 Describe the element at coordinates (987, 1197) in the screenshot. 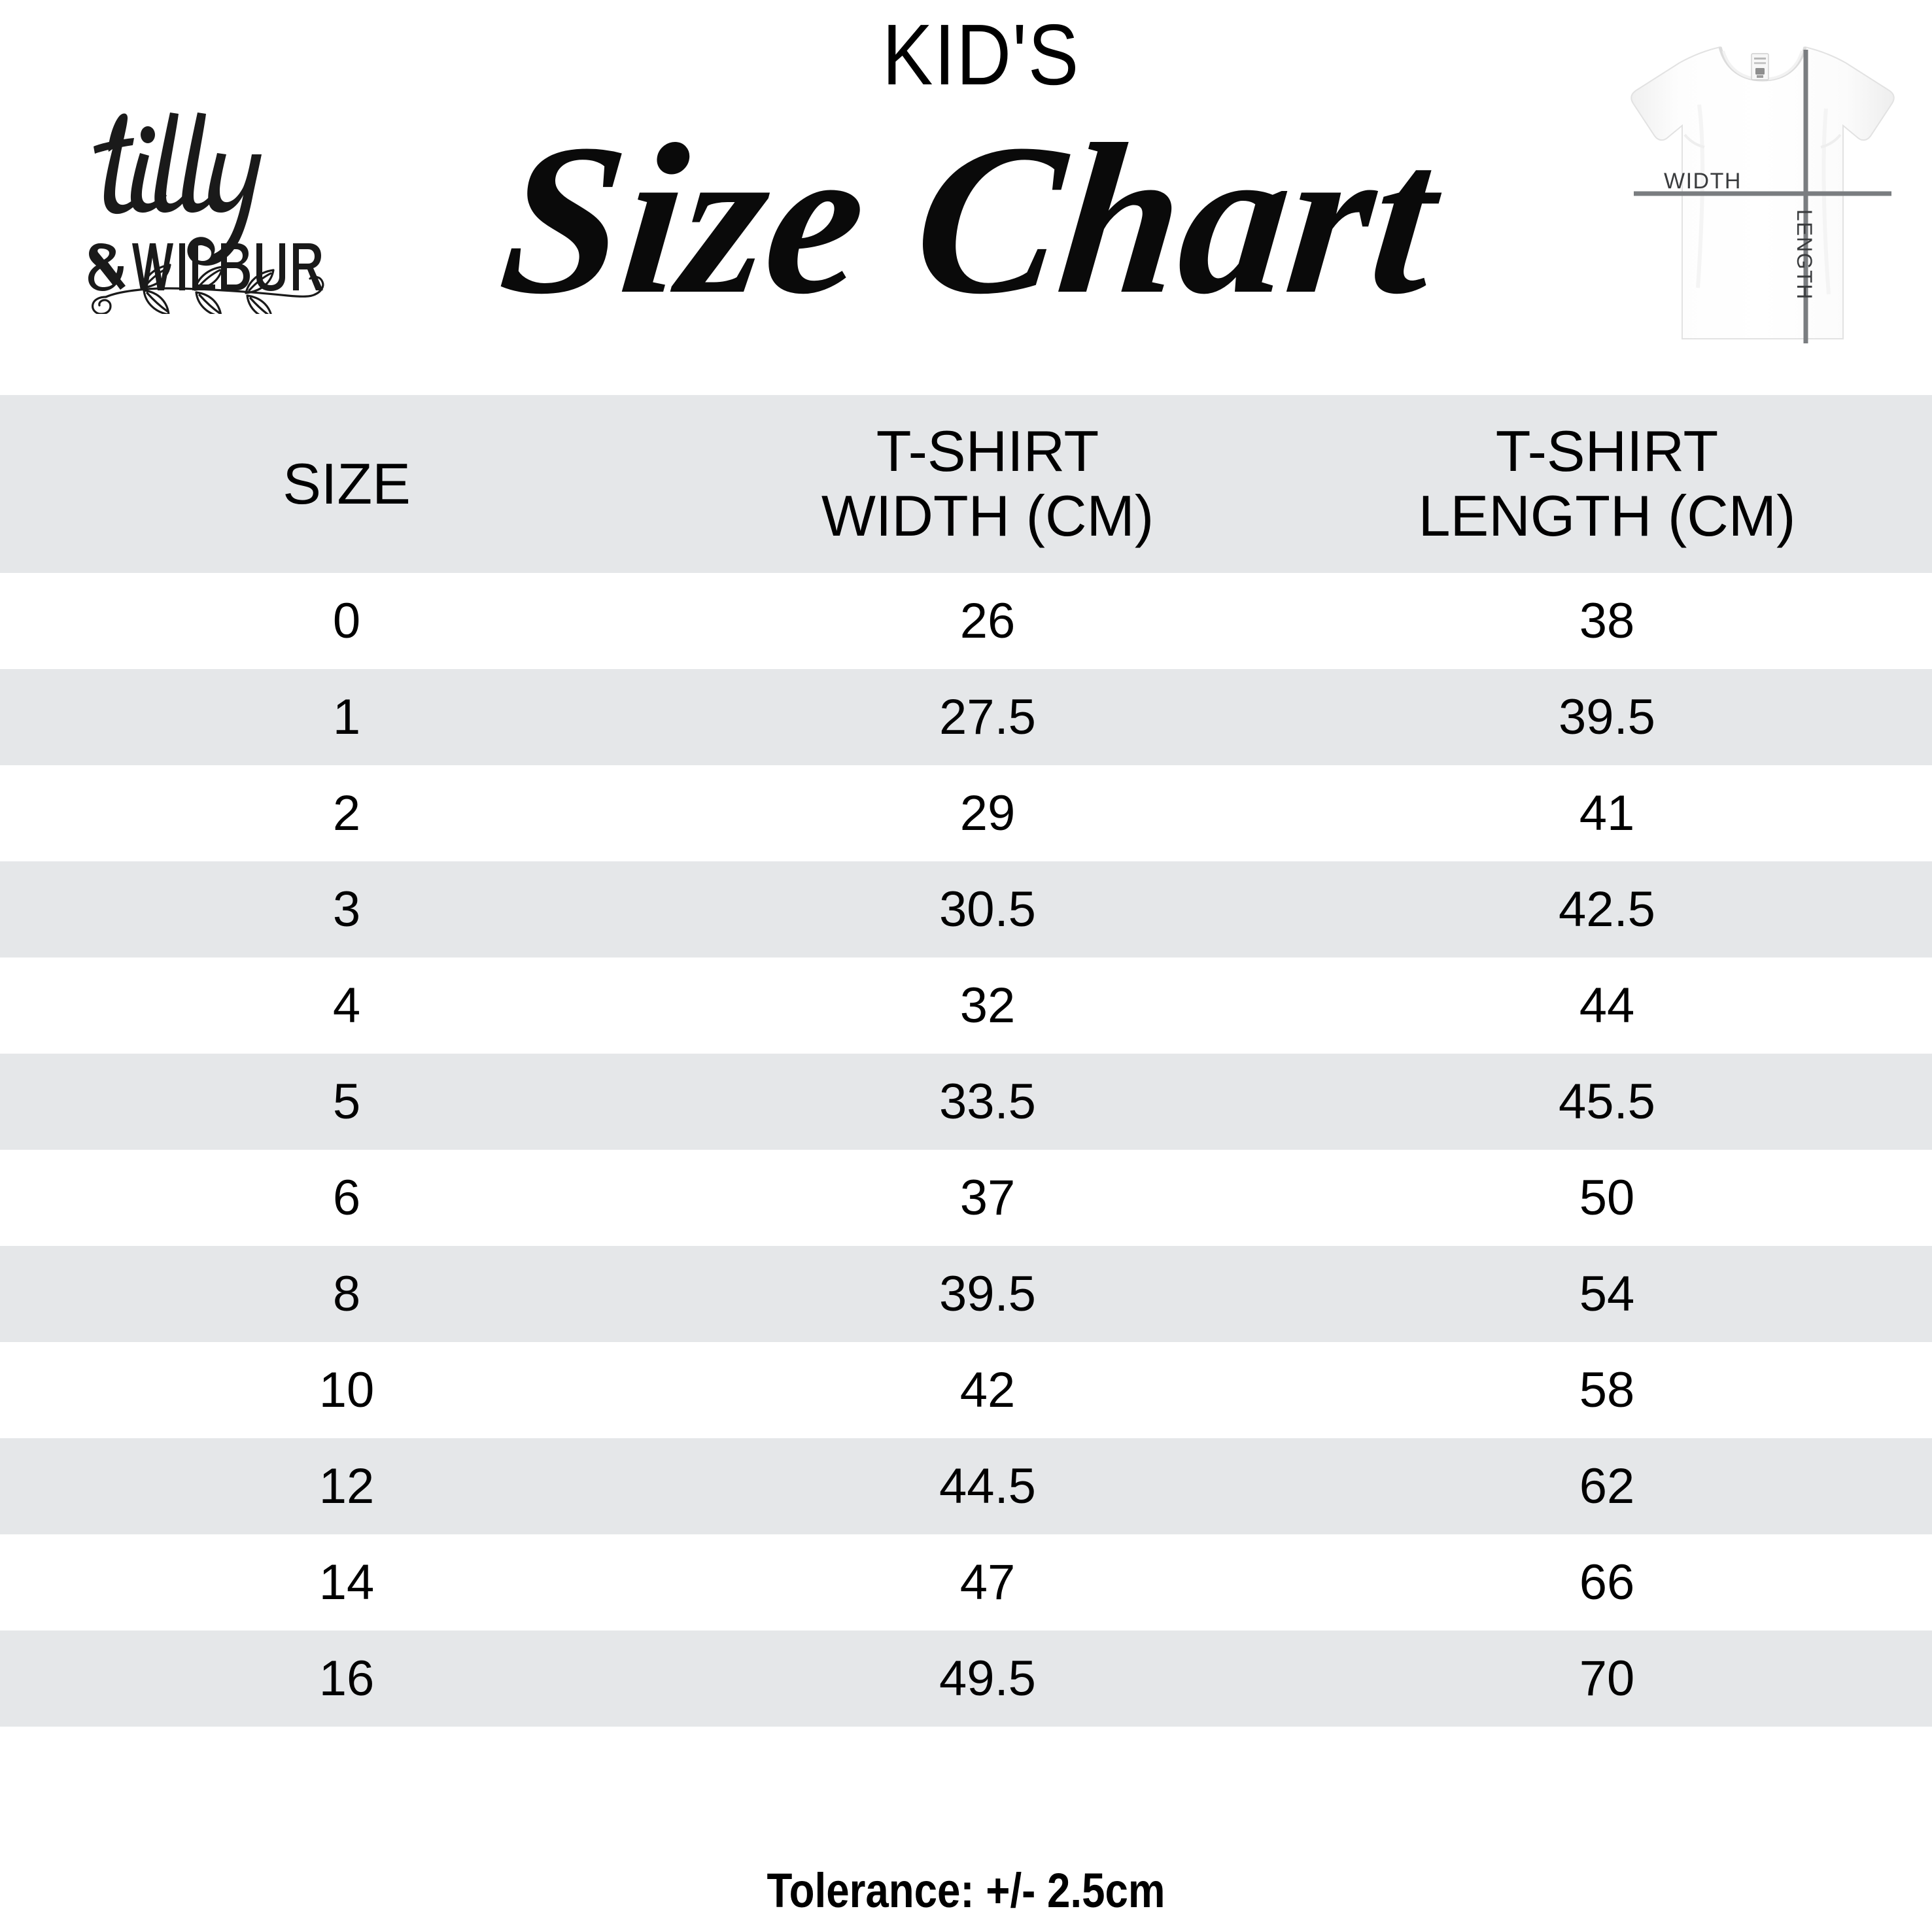

I see `cell-width: 37` at that location.